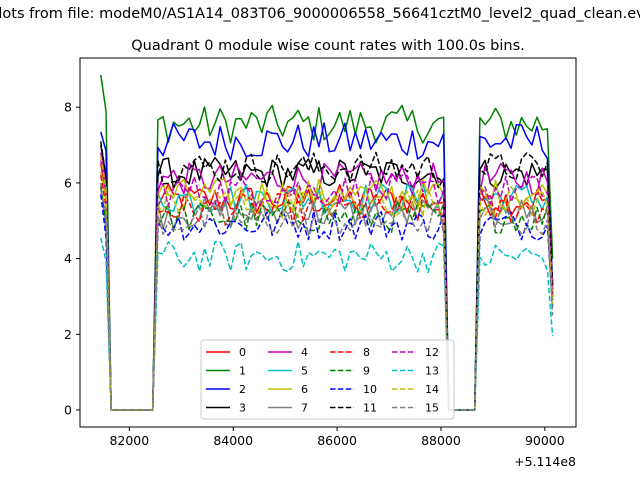  Describe the element at coordinates (366, 352) in the screenshot. I see `legend-label-8: 8` at that location.